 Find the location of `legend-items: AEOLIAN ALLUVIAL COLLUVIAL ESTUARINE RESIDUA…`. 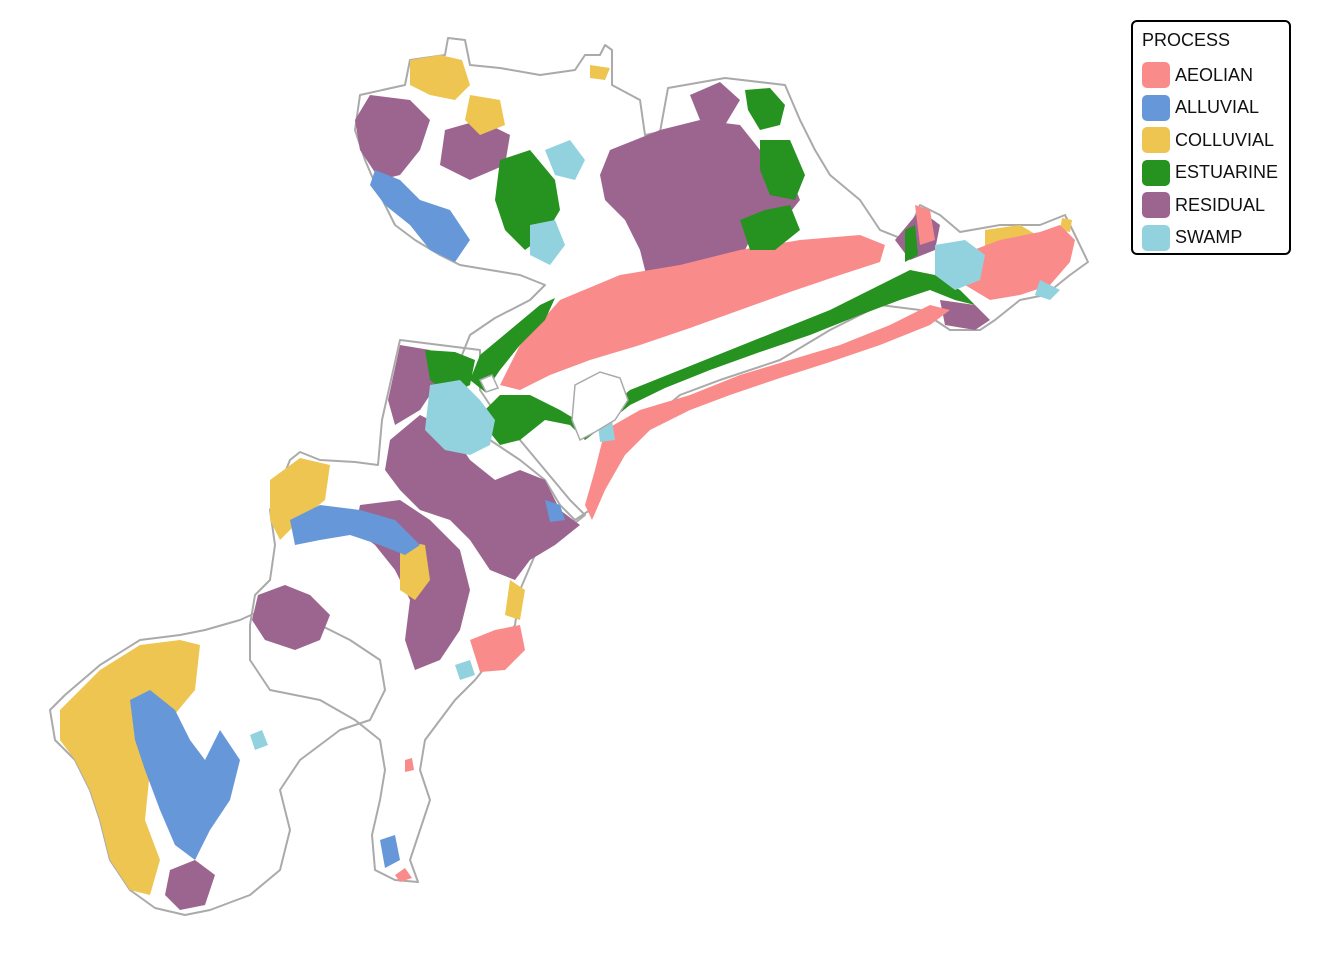

legend-items: AEOLIAN ALLUVIAL COLLUVIAL ESTUARINE RESIDUA… is located at coordinates (1215, 156).